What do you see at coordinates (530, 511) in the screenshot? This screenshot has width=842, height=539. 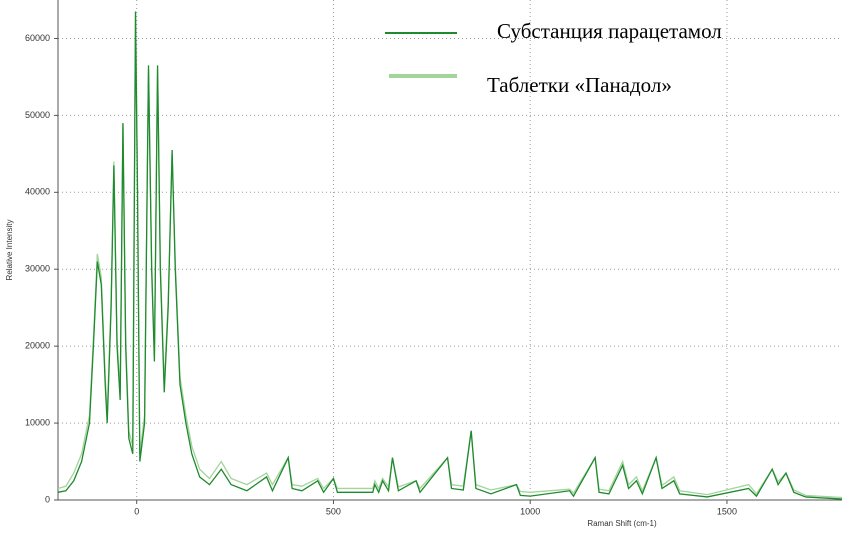 I see `x-tick-label: 1000` at bounding box center [530, 511].